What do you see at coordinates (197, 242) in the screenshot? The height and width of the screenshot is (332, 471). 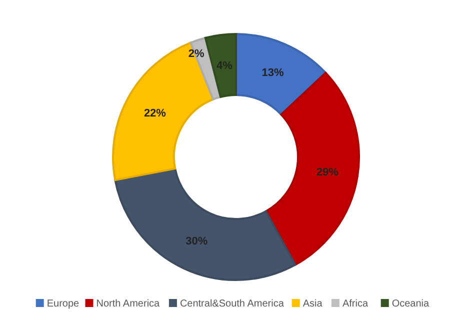 I see `data-label: 30%` at bounding box center [197, 242].